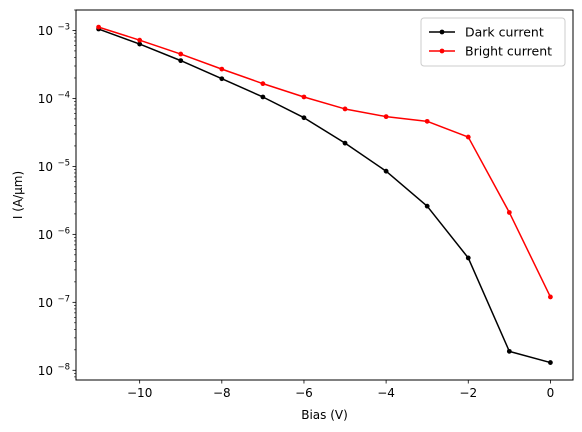 The height and width of the screenshot is (432, 582). What do you see at coordinates (324, 415) in the screenshot?
I see `x-axis-label: Bias (V)` at bounding box center [324, 415].